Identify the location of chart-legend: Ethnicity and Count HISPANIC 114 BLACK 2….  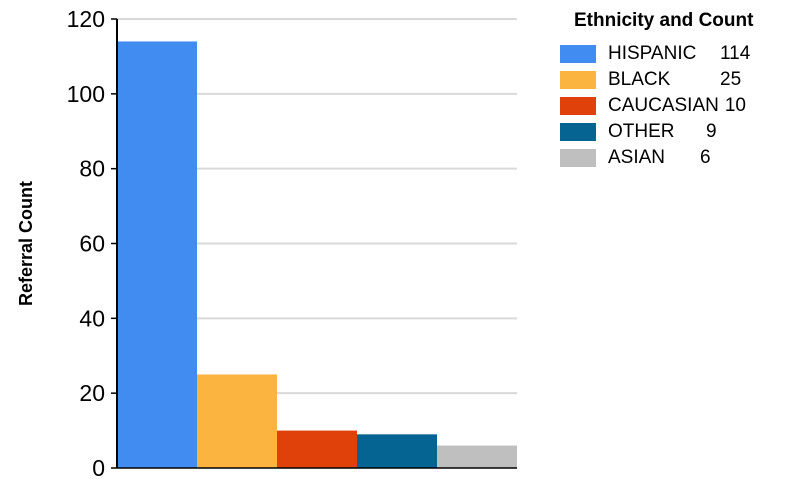
(671, 90).